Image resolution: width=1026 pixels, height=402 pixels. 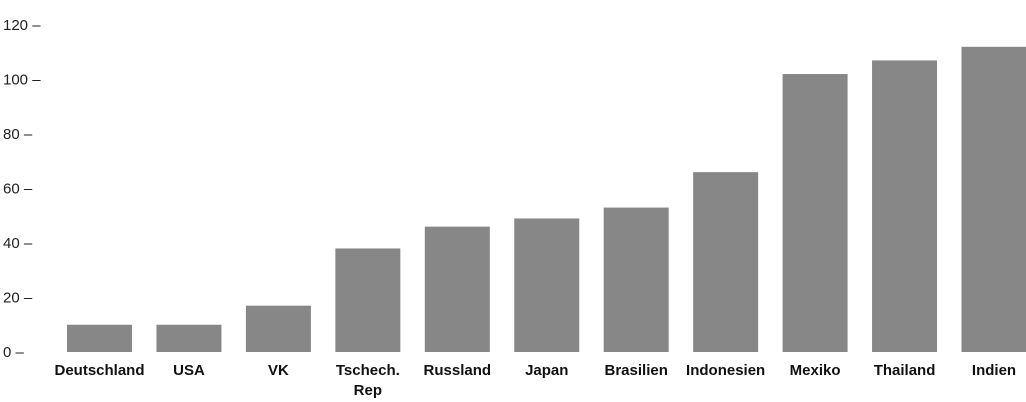 I want to click on x-category-label: Indien, so click(x=994, y=370).